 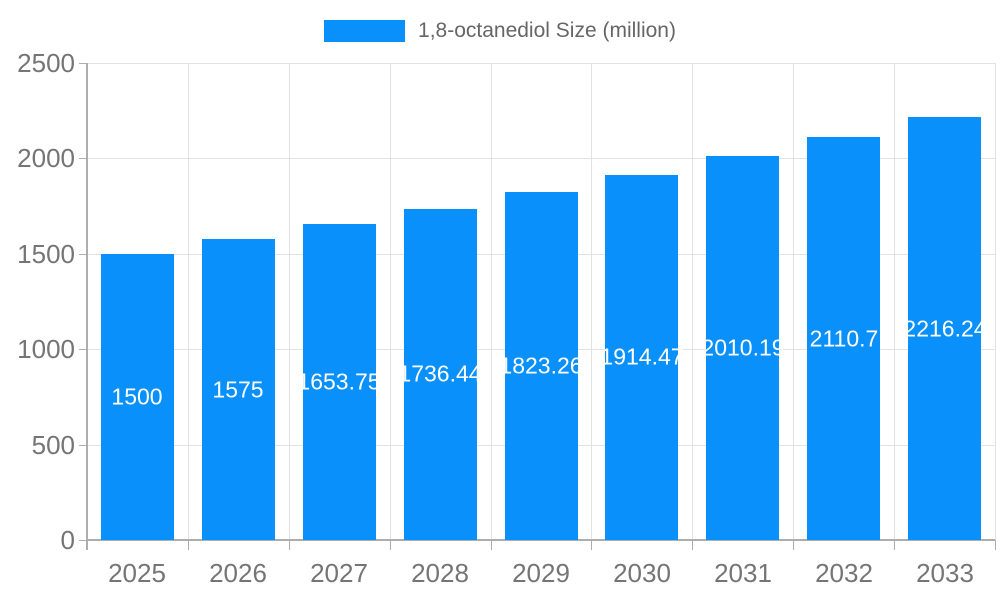 I want to click on x-axis-line, so click(x=541, y=540).